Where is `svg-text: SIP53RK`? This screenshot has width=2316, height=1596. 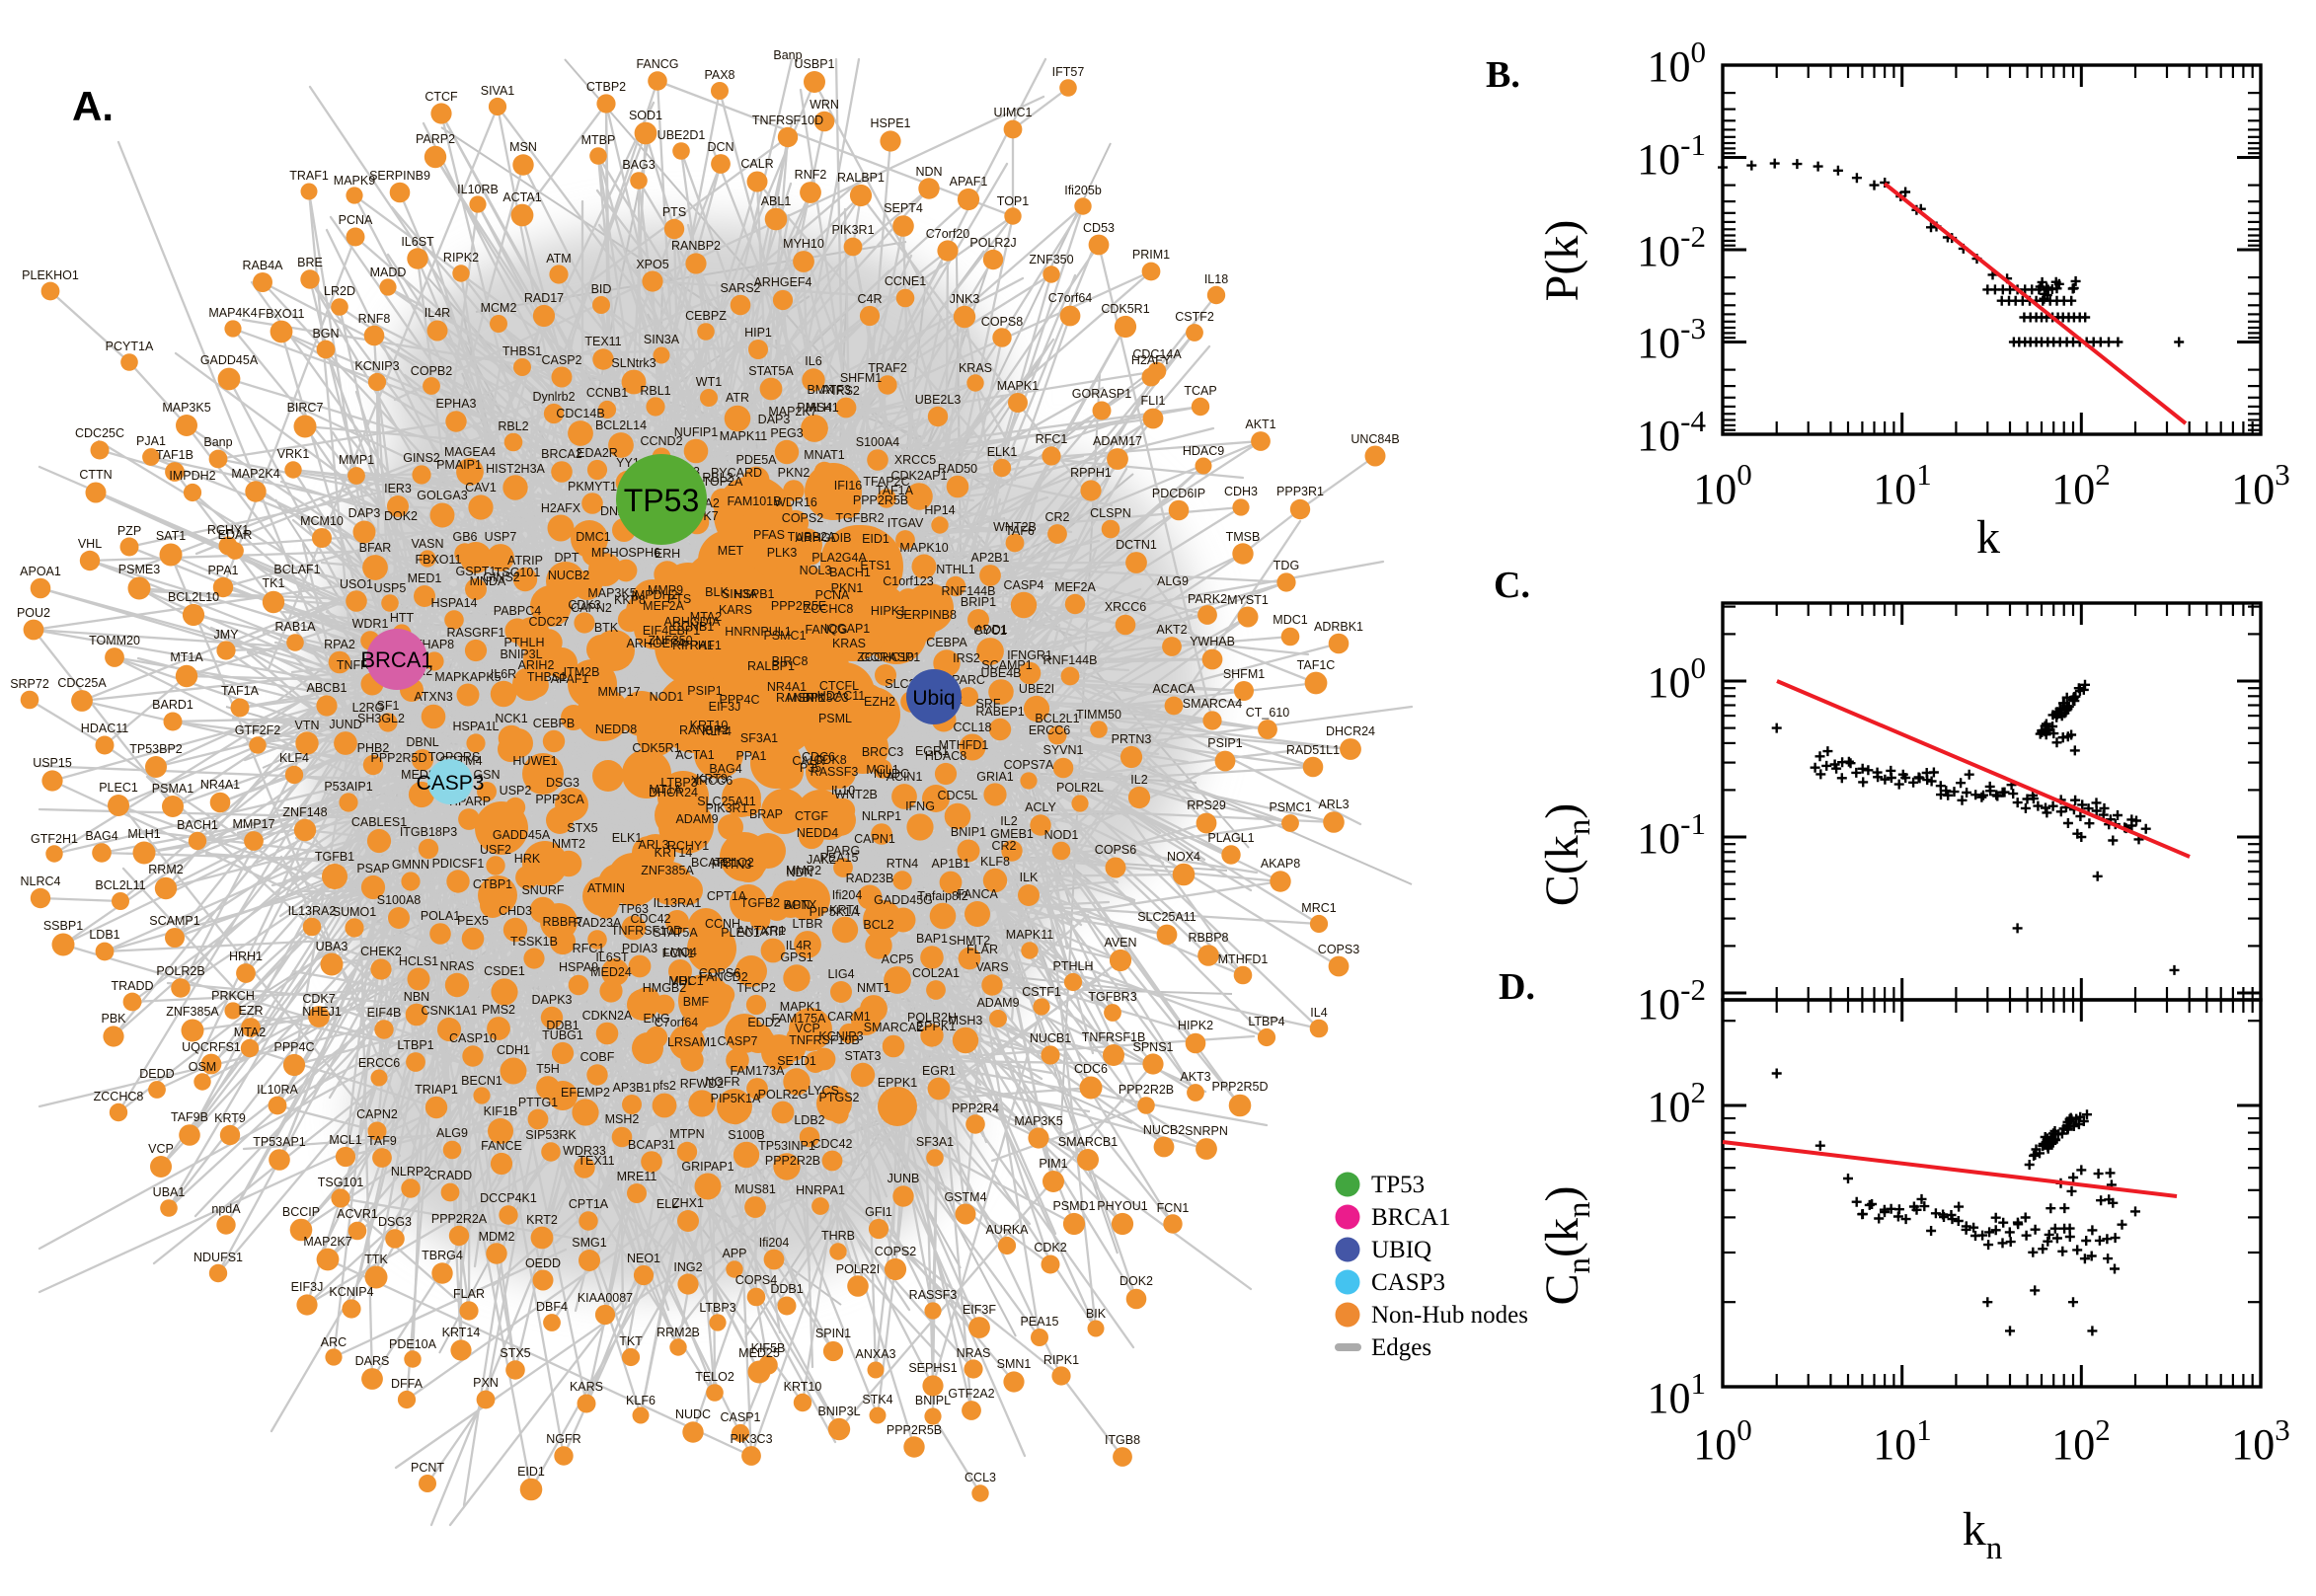
svg-text: SIP53RK is located at coordinates (551, 1135).